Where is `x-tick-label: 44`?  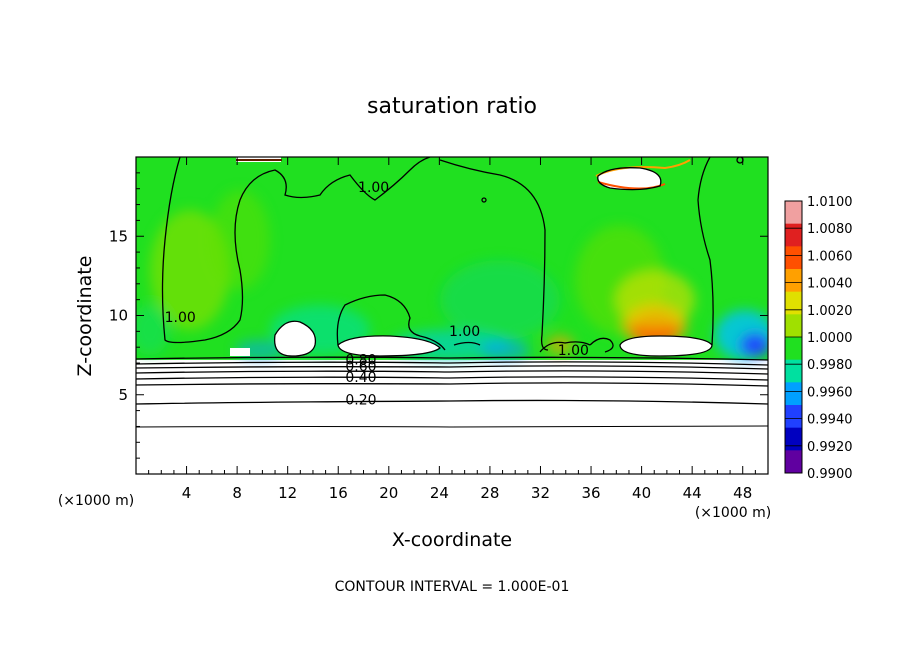 x-tick-label: 44 is located at coordinates (692, 493).